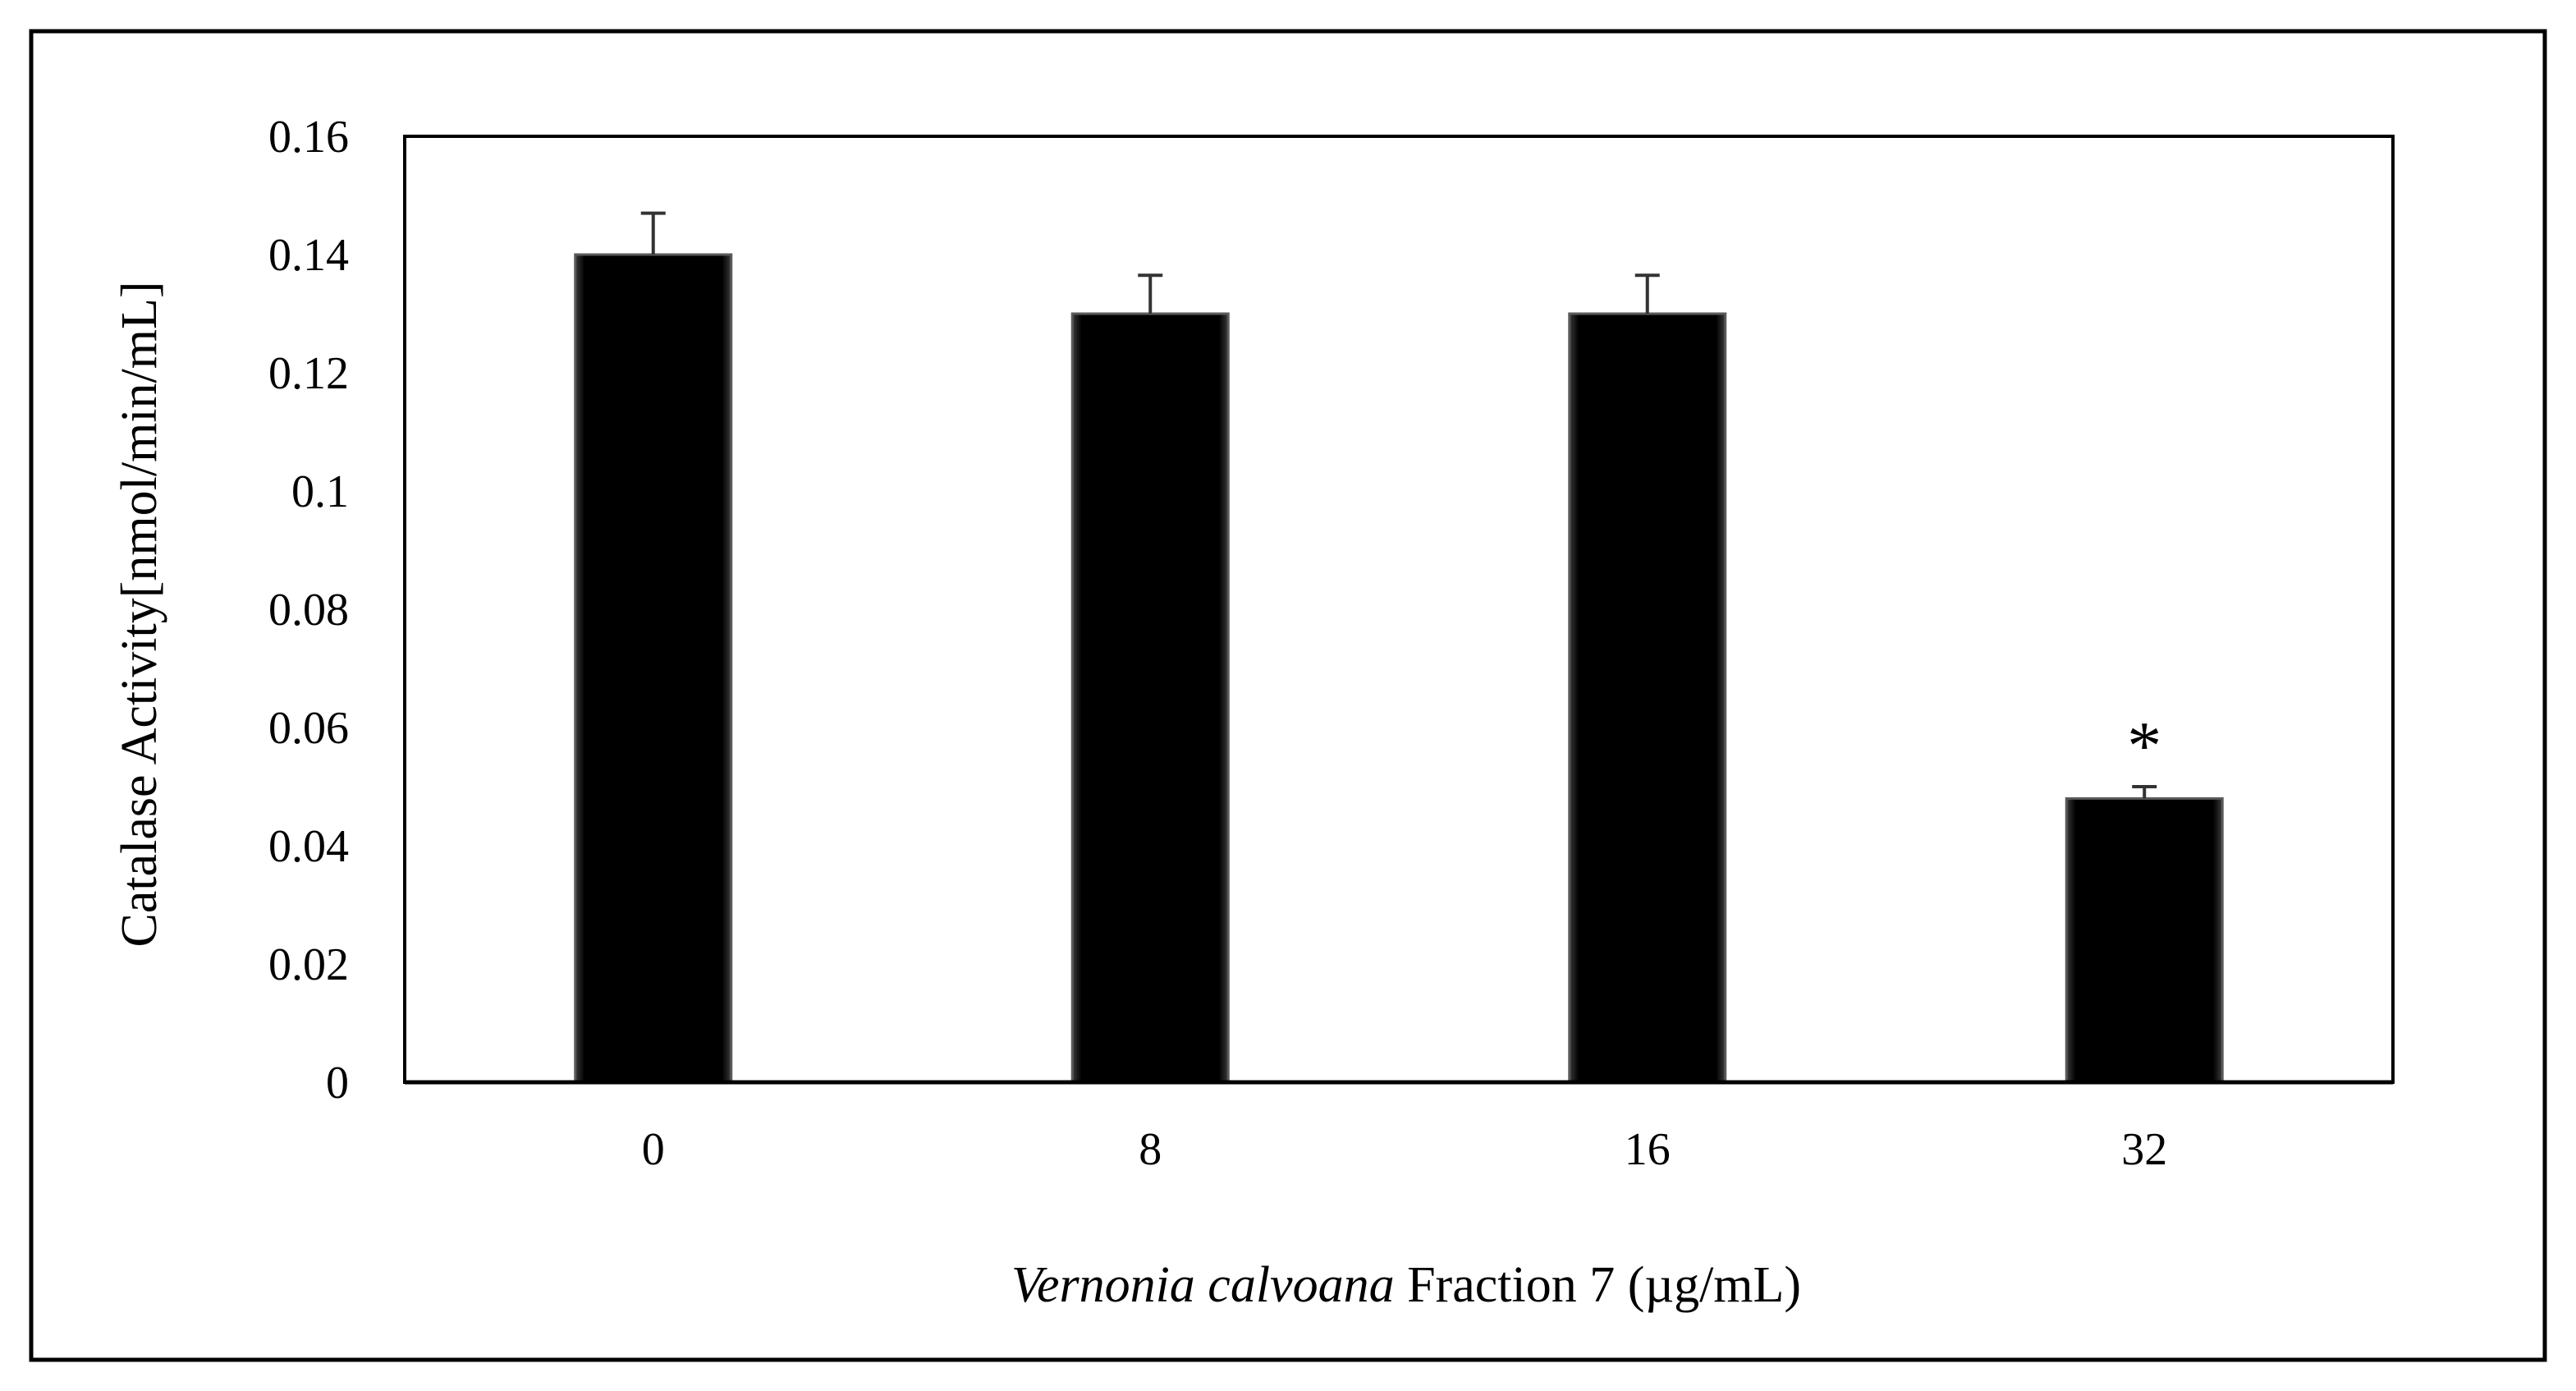 The image size is (2576, 1391). What do you see at coordinates (2144, 746) in the screenshot?
I see `significance-label: *` at bounding box center [2144, 746].